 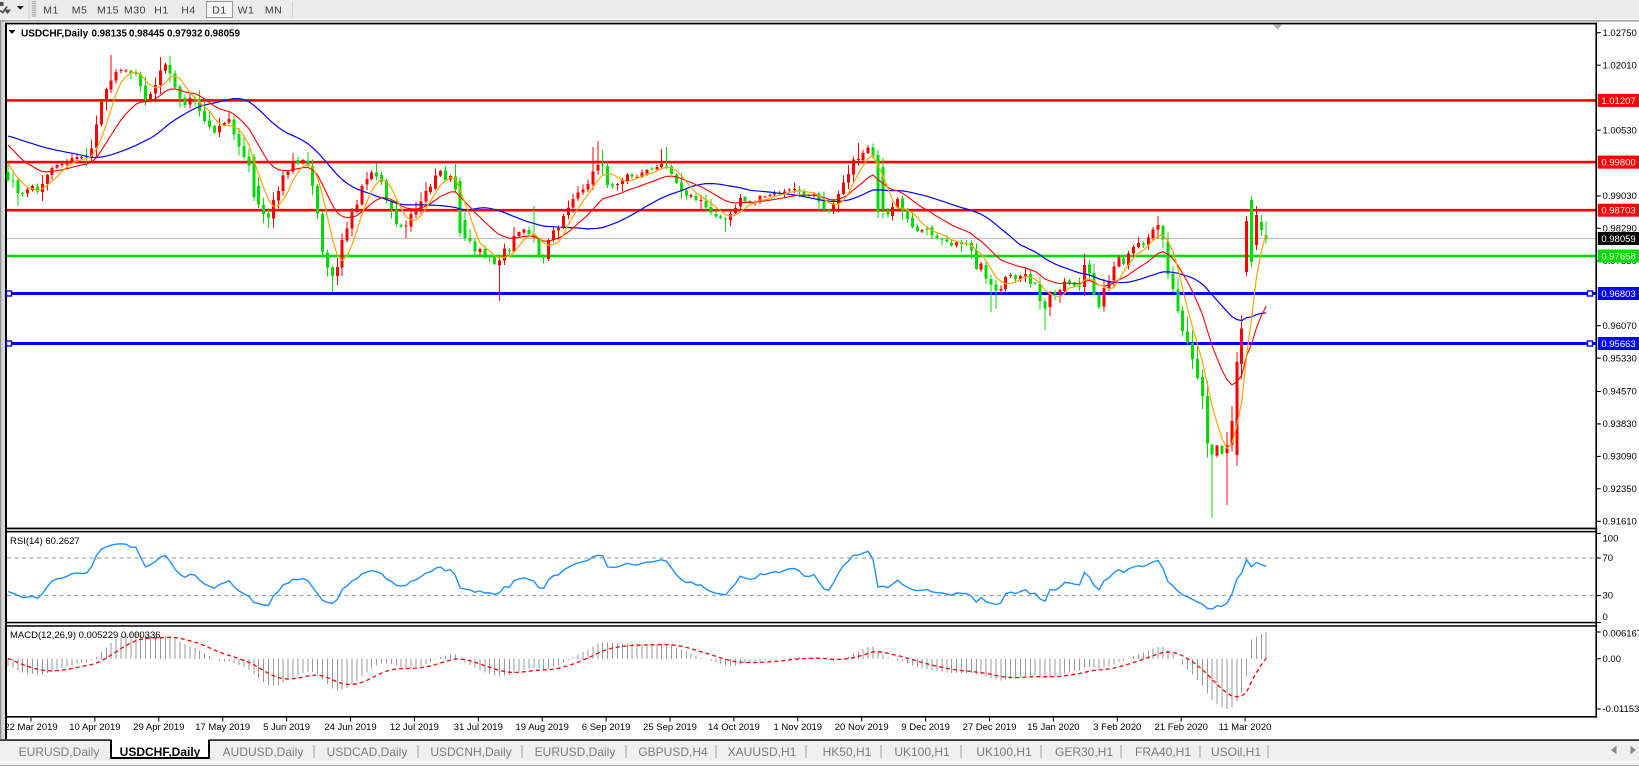 I want to click on svg-text: 30, so click(x=1608, y=596).